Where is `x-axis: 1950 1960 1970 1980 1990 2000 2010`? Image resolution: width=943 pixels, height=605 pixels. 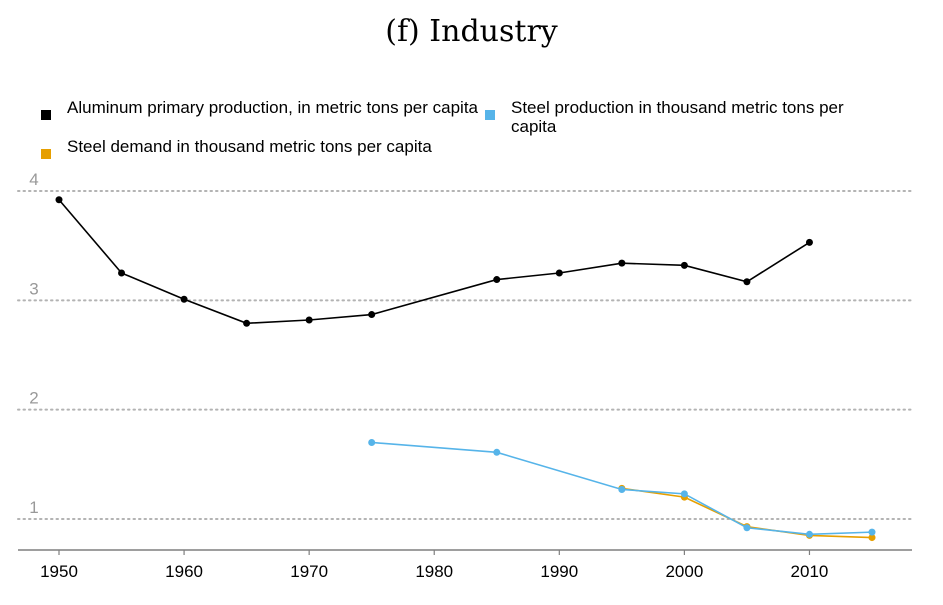
x-axis: 1950 1960 1970 1980 1990 2000 2010 is located at coordinates (465, 565).